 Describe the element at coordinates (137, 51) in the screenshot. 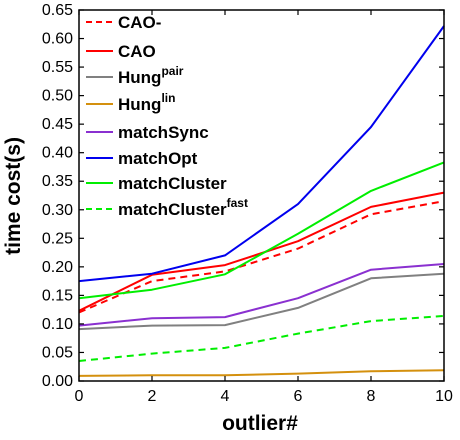

I see `legend-label: CAO` at that location.